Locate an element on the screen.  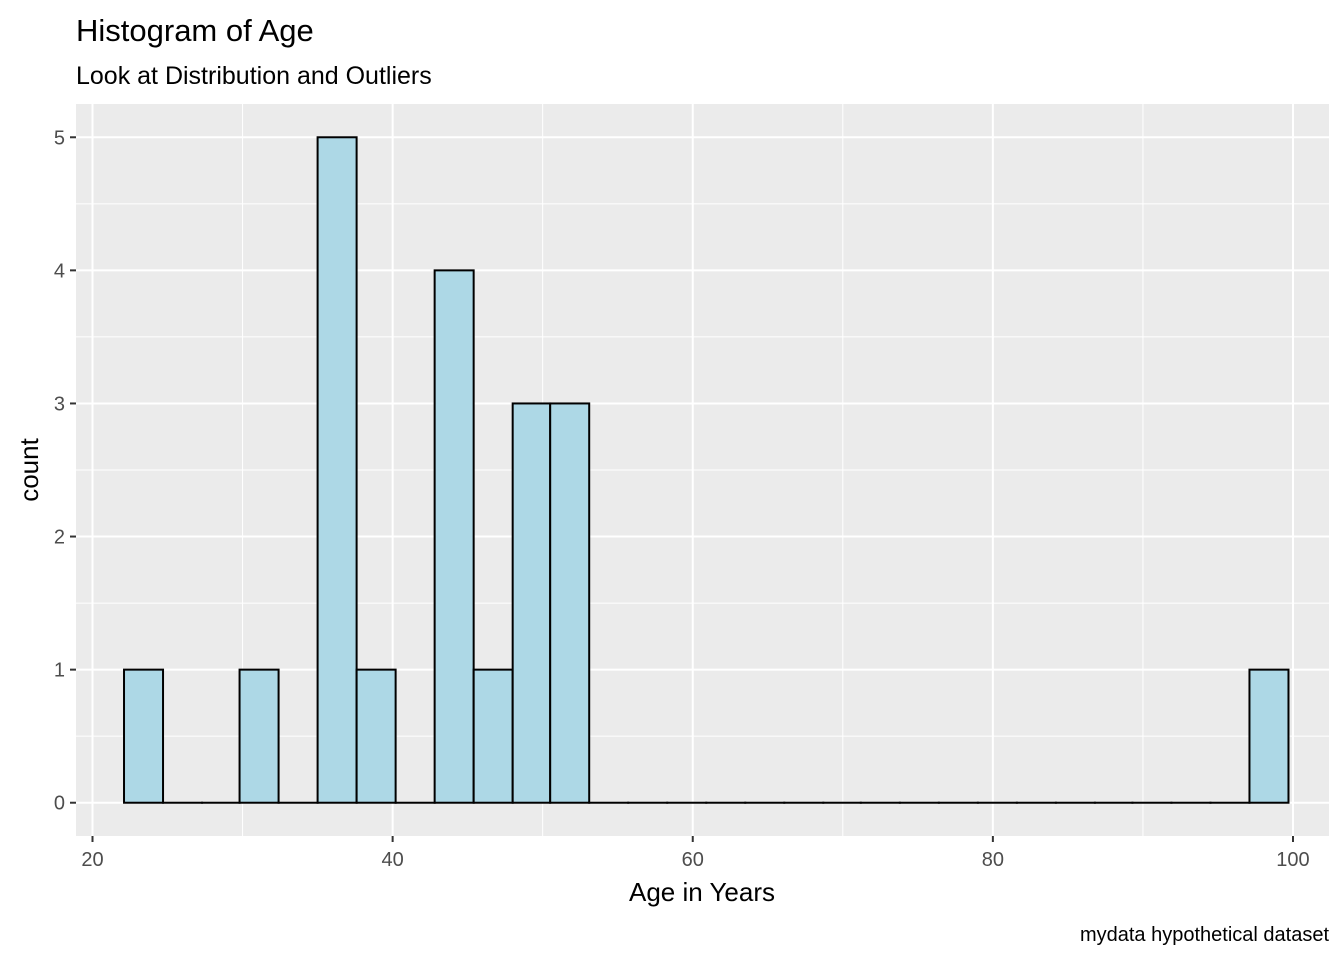
y-tick-label: 4 is located at coordinates (59, 271).